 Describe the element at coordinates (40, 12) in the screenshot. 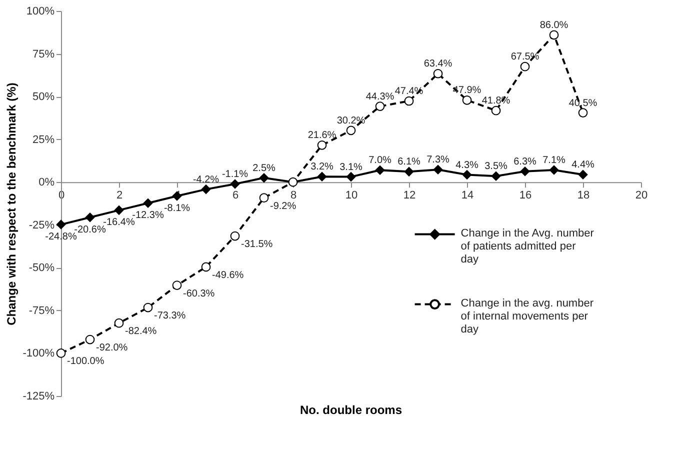

I see `y-tick-label: 100%` at that location.